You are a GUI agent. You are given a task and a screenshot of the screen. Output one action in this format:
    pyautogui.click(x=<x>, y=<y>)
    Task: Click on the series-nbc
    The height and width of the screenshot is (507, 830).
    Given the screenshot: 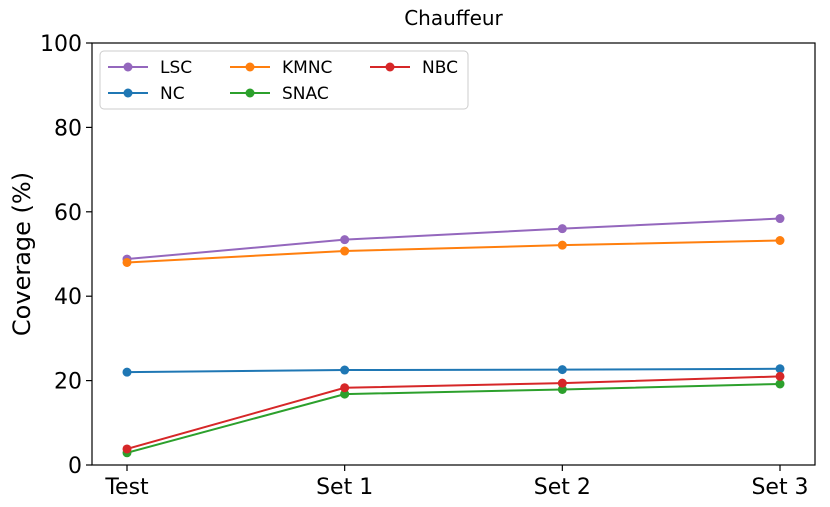 What is the action you would take?
    pyautogui.click(x=453, y=412)
    